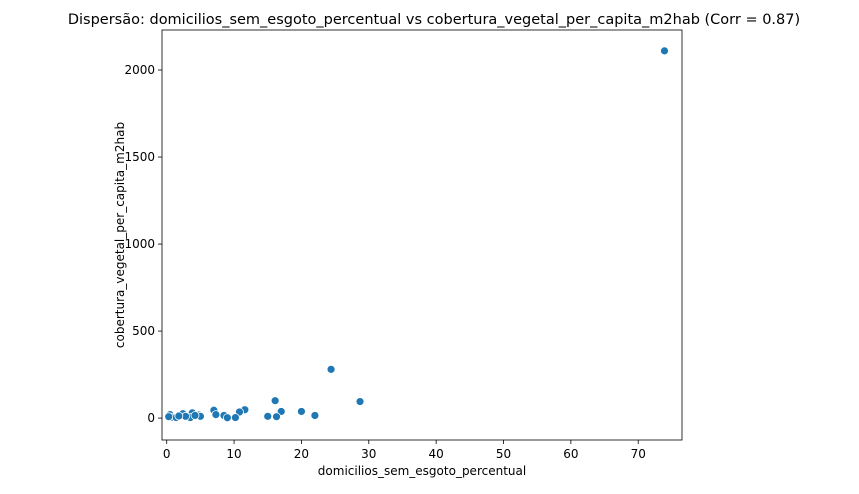  Describe the element at coordinates (422, 471) in the screenshot. I see `x-axis-label: domicilios_sem_esgoto_percentual` at that location.